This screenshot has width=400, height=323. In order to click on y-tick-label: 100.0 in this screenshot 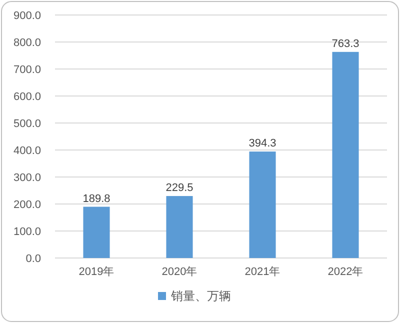, I will do `click(27, 232)`.